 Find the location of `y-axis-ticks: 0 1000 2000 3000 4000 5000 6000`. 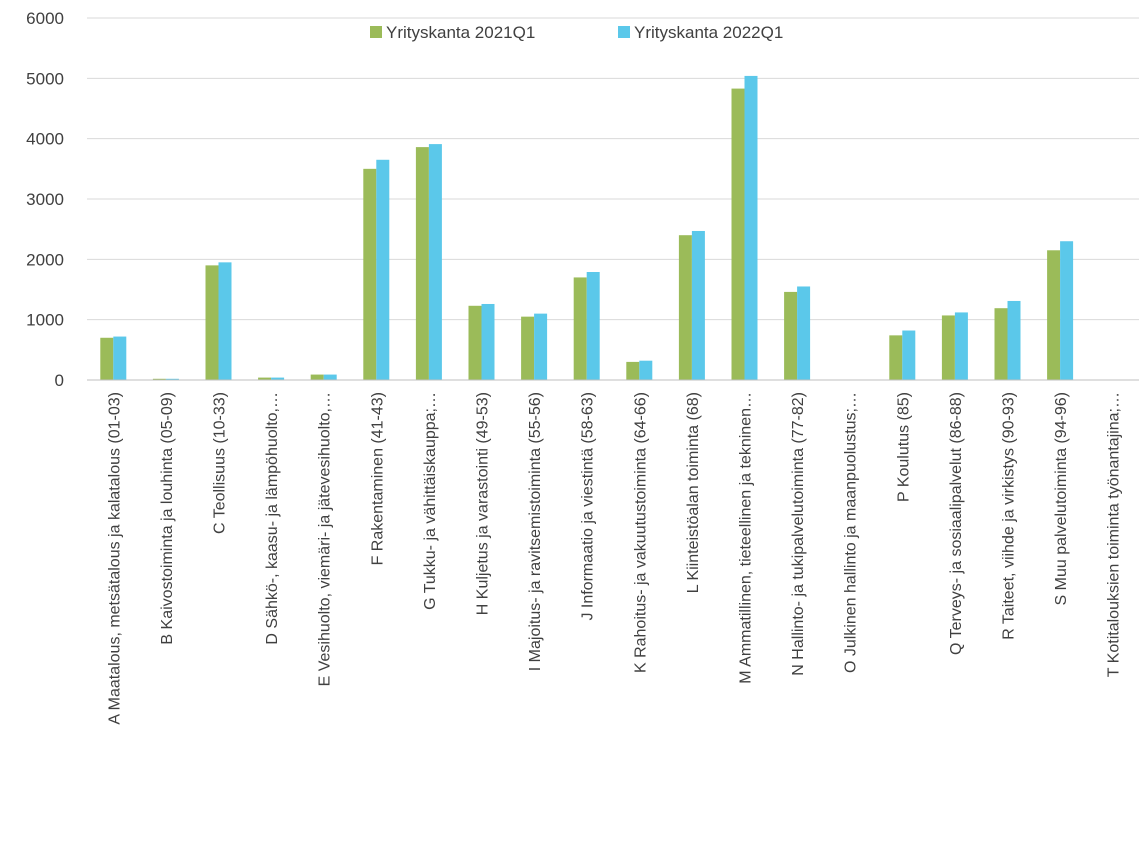

y-axis-ticks: 0 1000 2000 3000 4000 5000 6000 is located at coordinates (45, 199).